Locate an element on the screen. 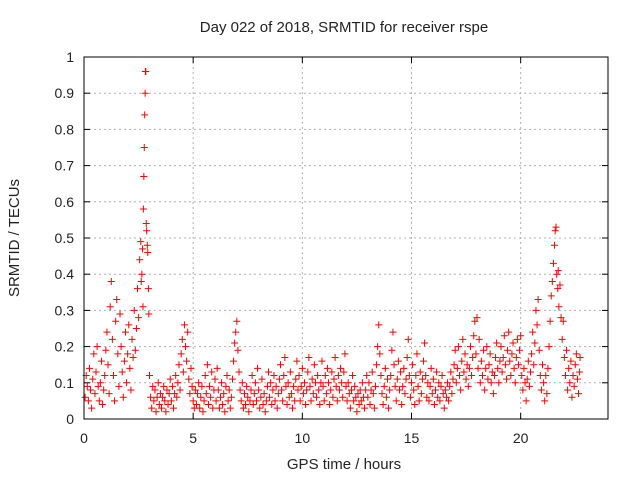 This screenshot has width=640, height=485. x-tick-label: 10 is located at coordinates (303, 438).